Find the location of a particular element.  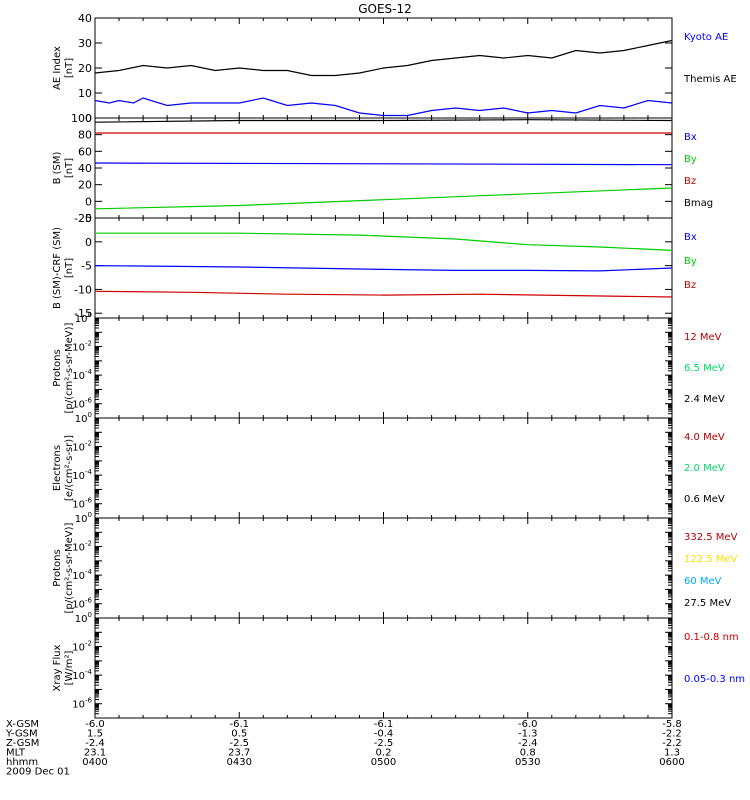

y-axis-label: Xray Flux is located at coordinates (57, 667).